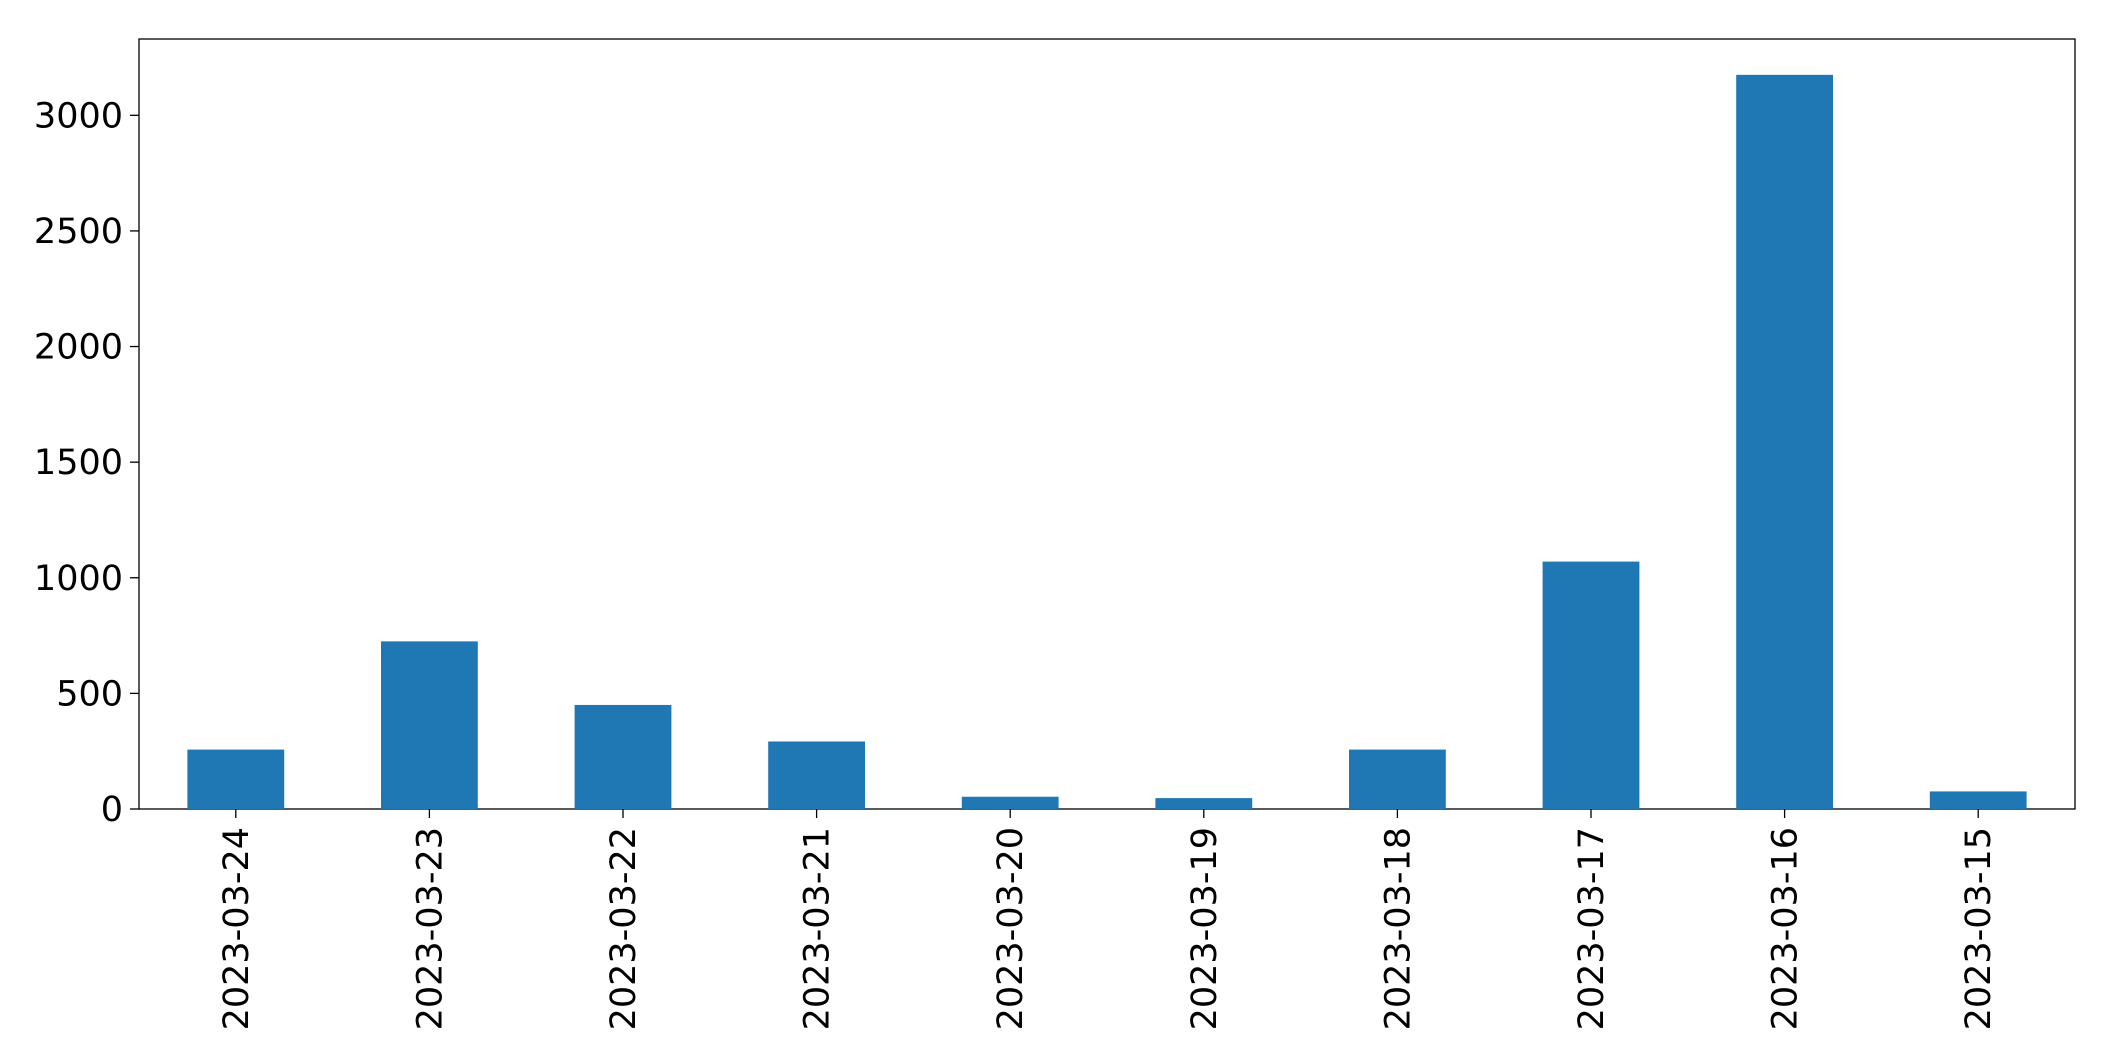  What do you see at coordinates (237, 928) in the screenshot?
I see `x-tick-label: 2023-03-24` at bounding box center [237, 928].